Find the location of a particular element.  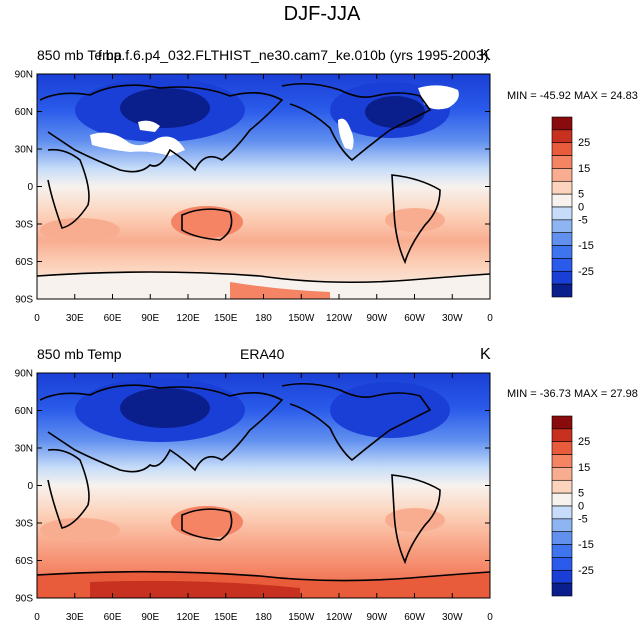

panel2-lat-label: 90N is located at coordinates (24, 374).